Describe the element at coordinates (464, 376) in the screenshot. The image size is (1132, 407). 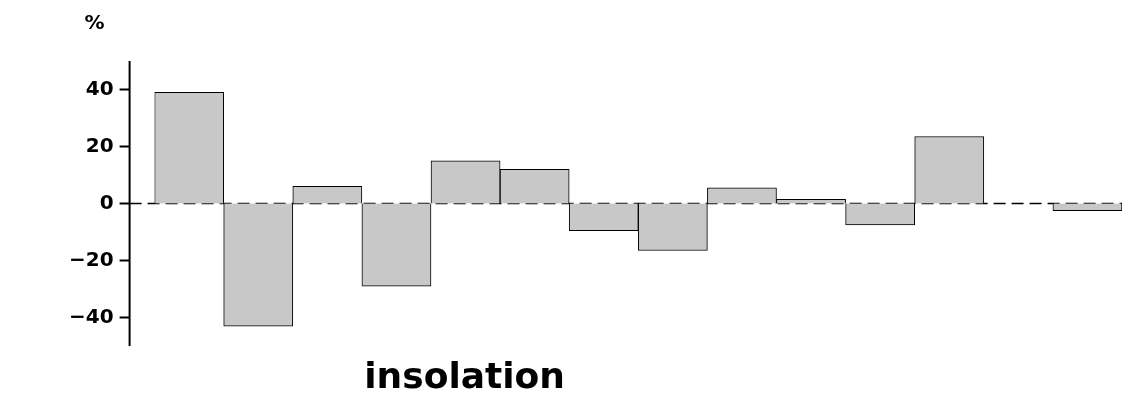
I see `x-axis-title: insolation` at that location.